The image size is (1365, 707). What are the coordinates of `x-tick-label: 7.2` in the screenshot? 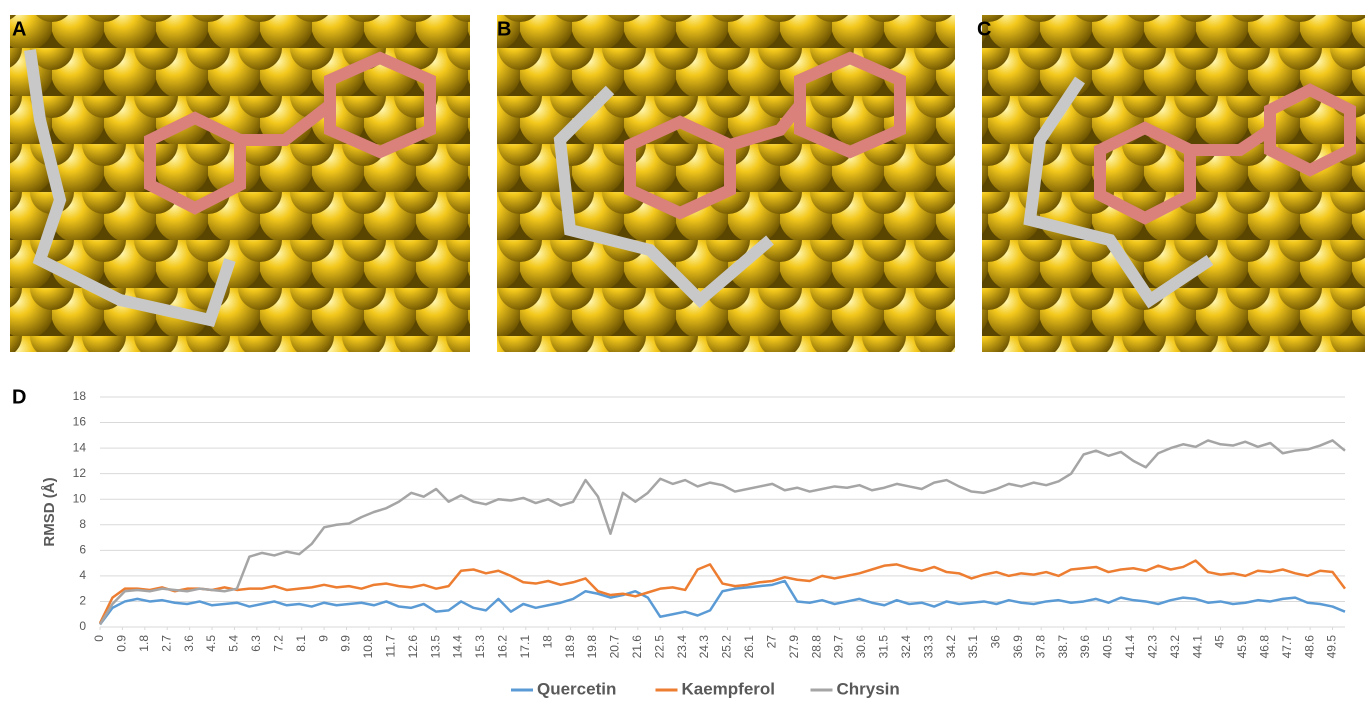 It's located at (278, 643).